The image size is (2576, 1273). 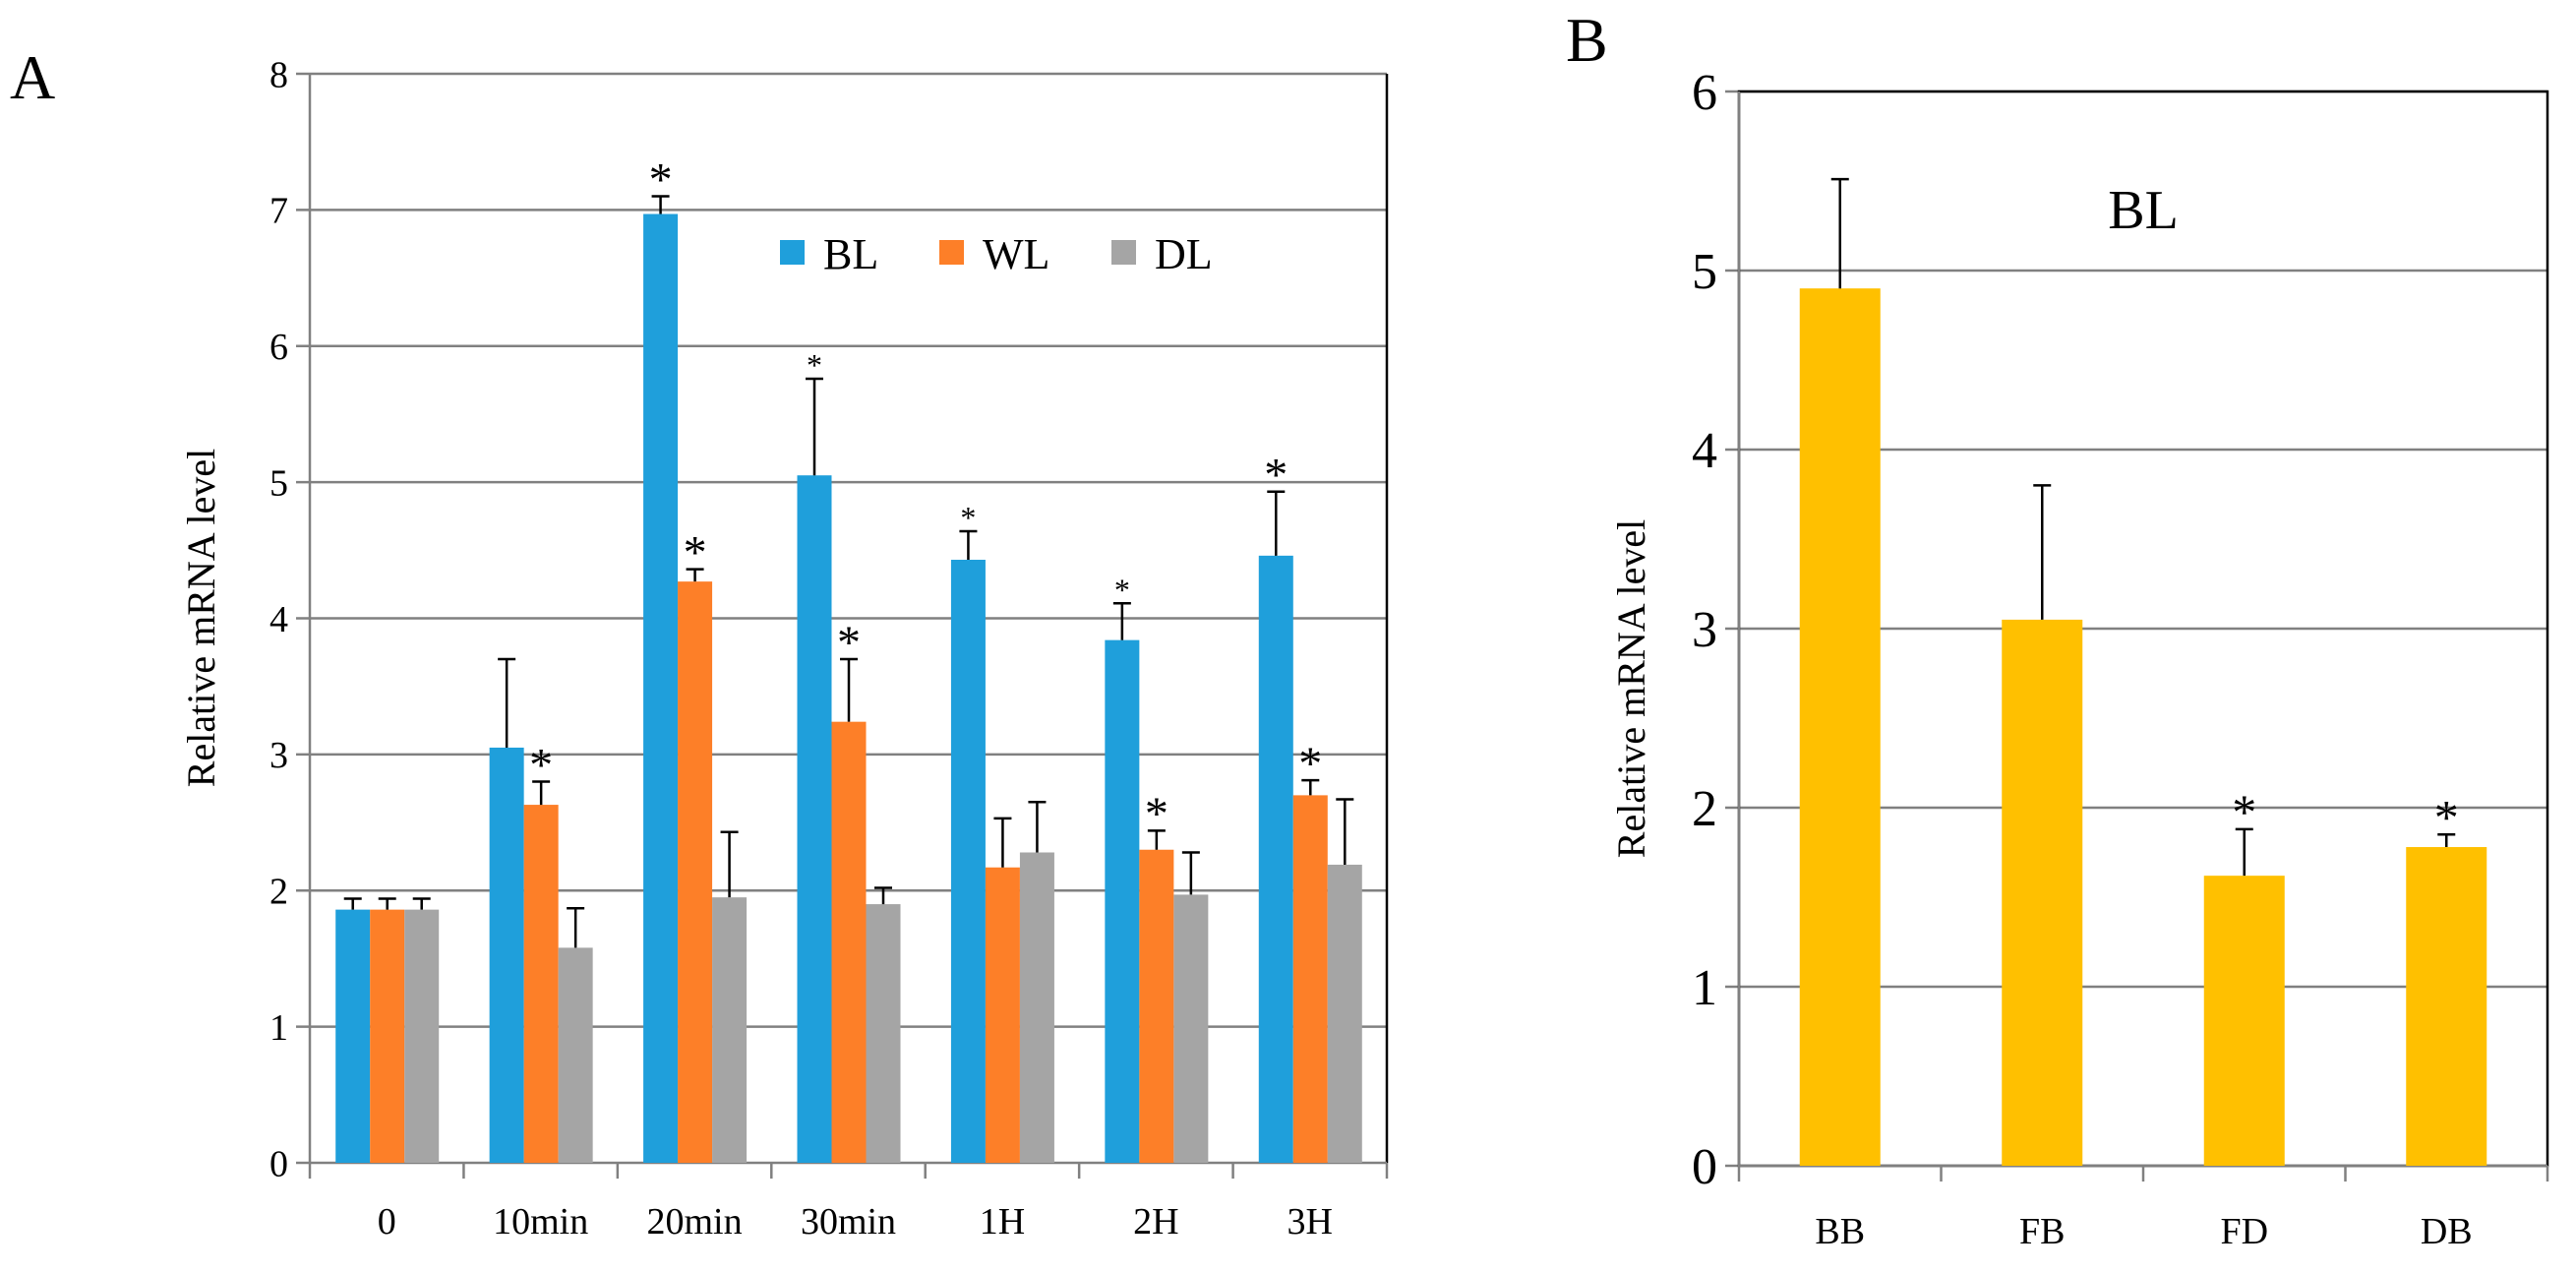 I want to click on x-tick-label: 0, so click(x=387, y=1222).